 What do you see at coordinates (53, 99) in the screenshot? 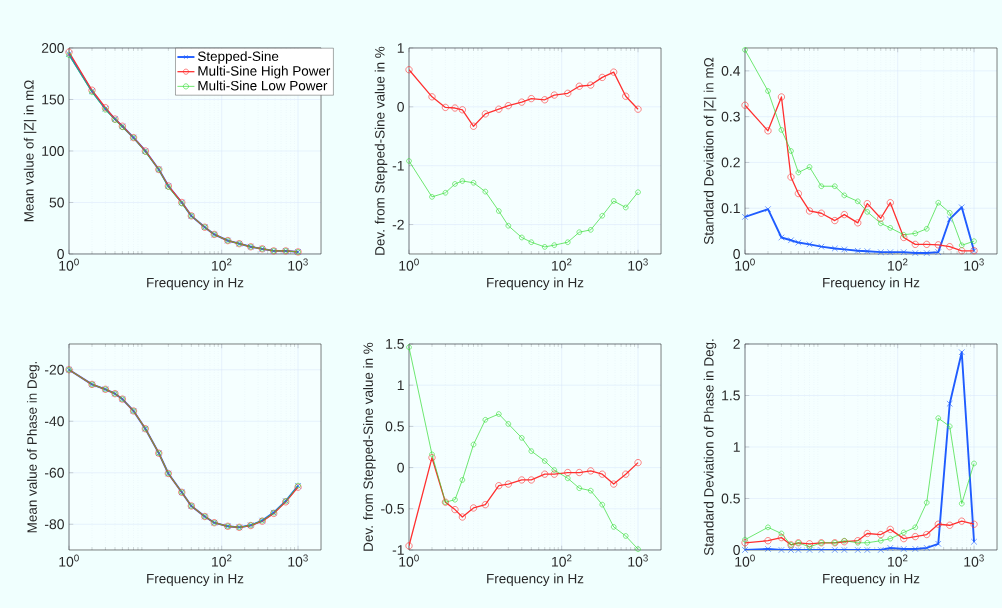
I see `y-tick-label: 150` at bounding box center [53, 99].